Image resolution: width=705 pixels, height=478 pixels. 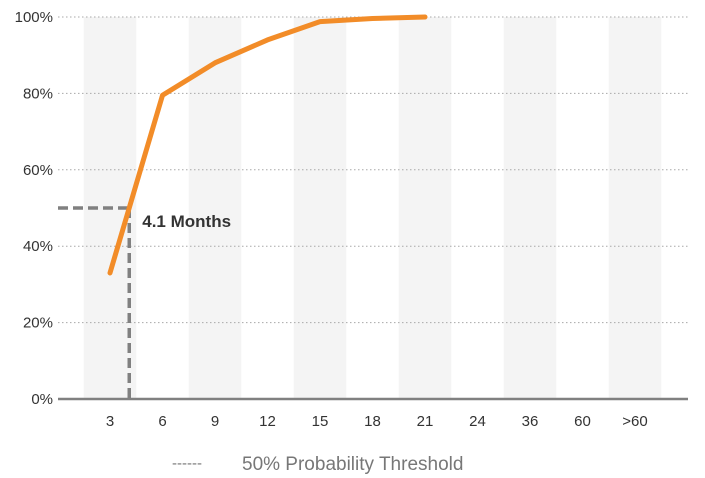 What do you see at coordinates (38, 246) in the screenshot?
I see `y-tick-label-2: 40%` at bounding box center [38, 246].